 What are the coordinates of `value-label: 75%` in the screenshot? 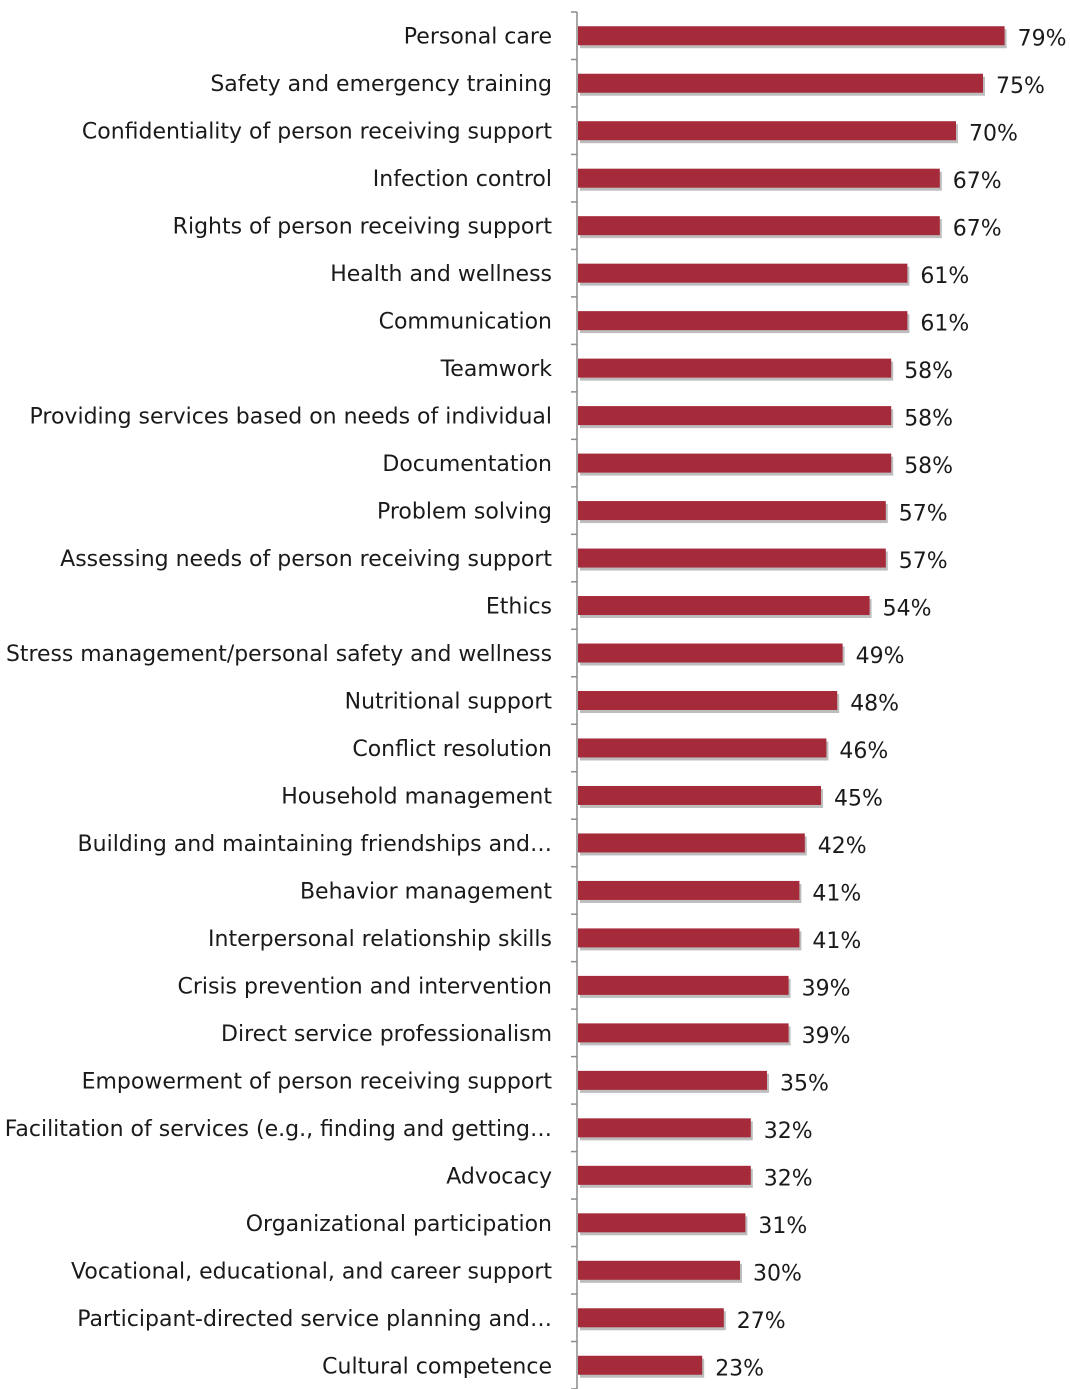 It's located at (1020, 86).